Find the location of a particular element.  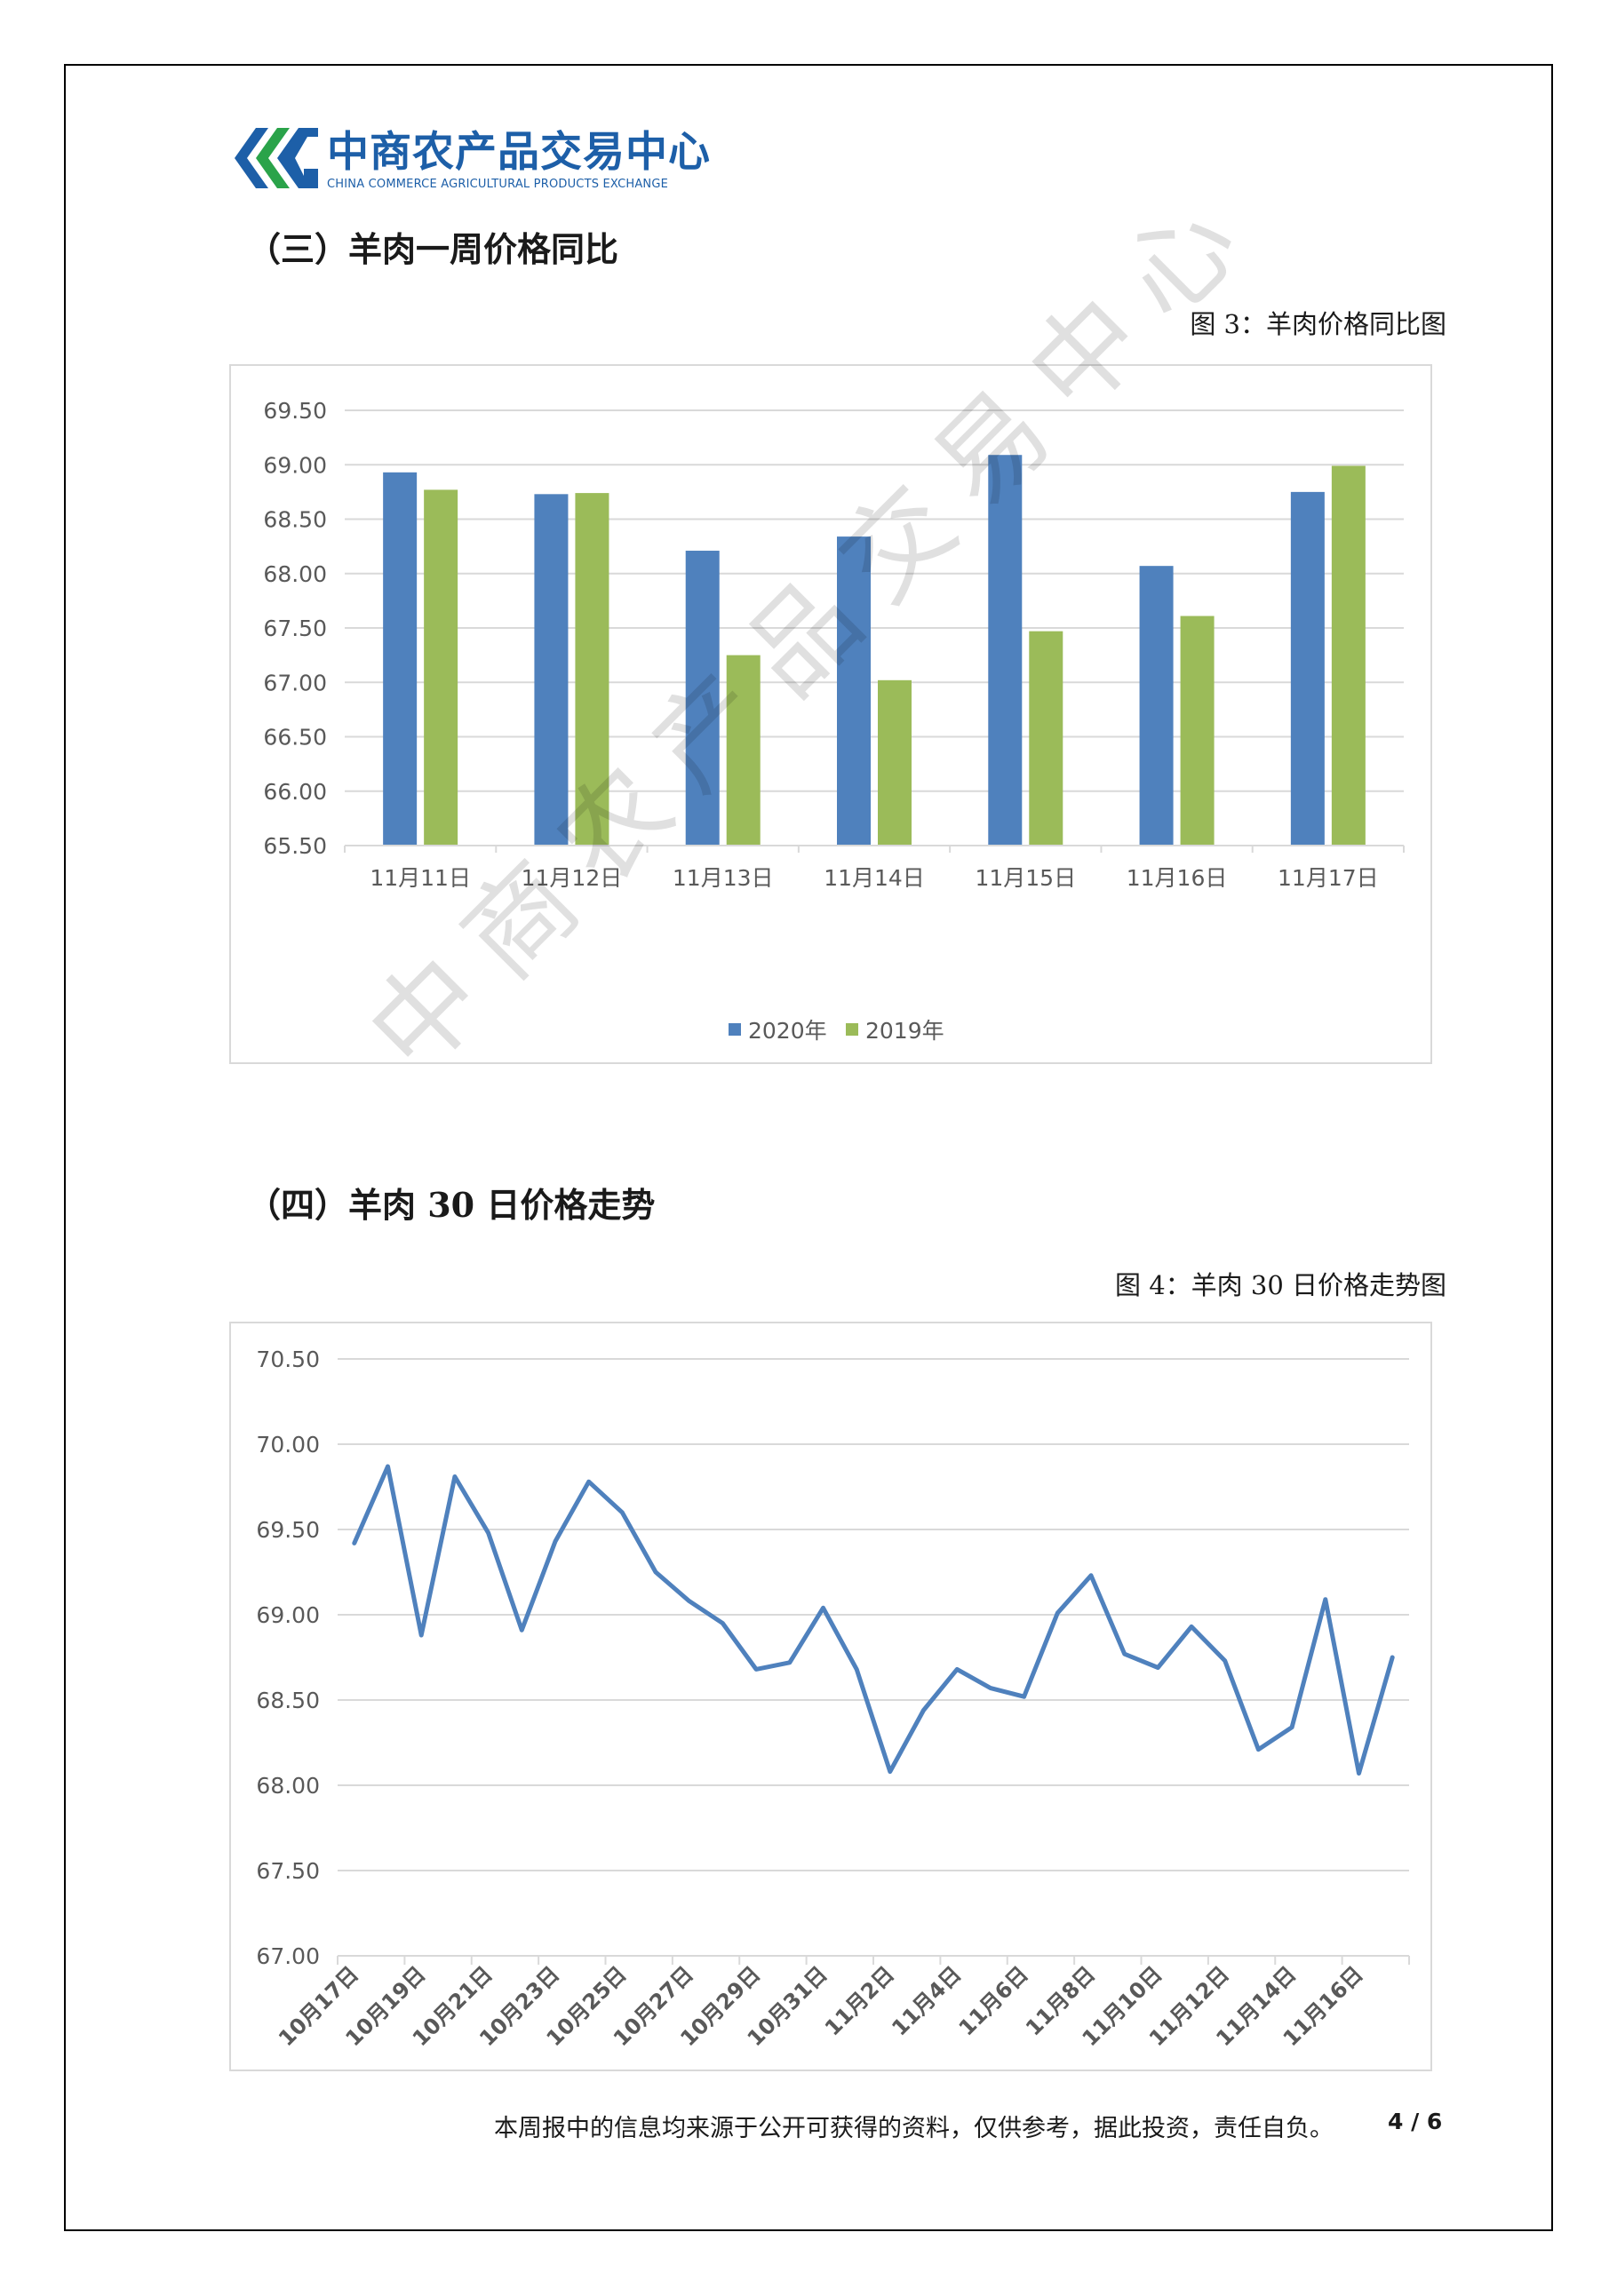

line-y-tick-label: 70.00 is located at coordinates (288, 1445).